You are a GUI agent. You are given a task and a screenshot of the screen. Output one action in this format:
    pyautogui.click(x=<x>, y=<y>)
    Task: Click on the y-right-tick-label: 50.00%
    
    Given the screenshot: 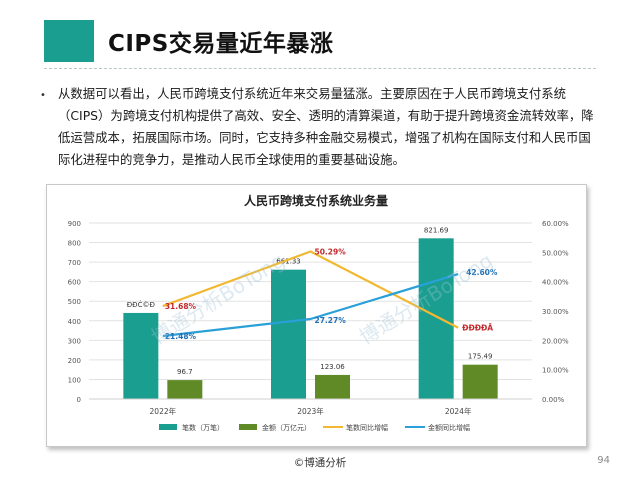 What is the action you would take?
    pyautogui.click(x=555, y=253)
    